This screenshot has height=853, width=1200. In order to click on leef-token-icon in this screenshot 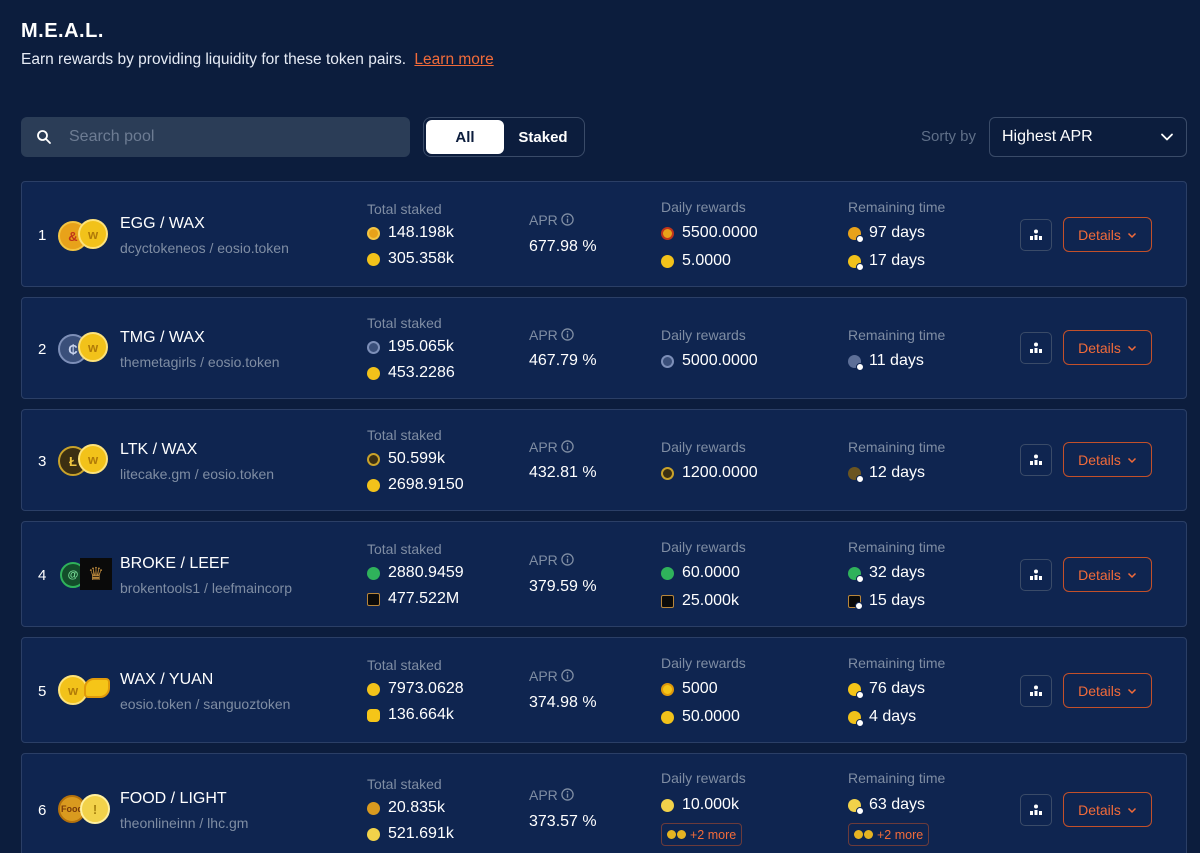, I will do `click(373, 599)`.